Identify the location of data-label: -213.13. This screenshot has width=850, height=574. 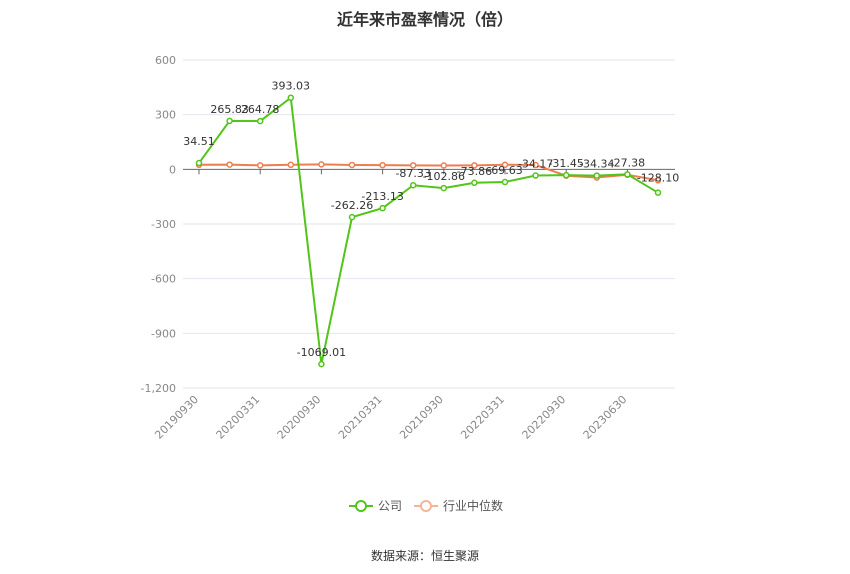
(382, 196).